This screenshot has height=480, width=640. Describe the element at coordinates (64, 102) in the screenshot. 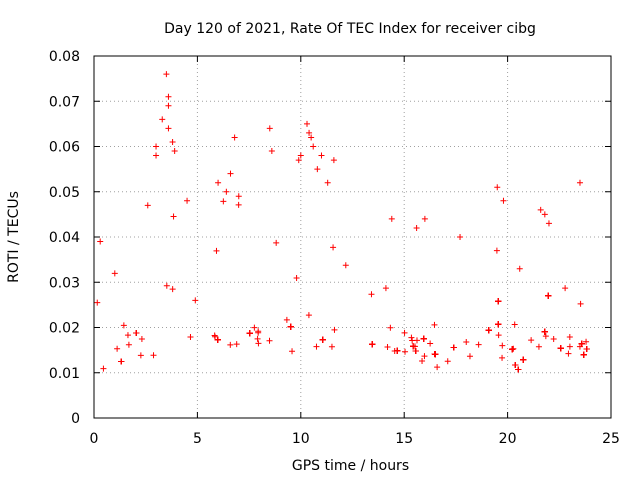

I see `y-tick-label: 0.07` at that location.